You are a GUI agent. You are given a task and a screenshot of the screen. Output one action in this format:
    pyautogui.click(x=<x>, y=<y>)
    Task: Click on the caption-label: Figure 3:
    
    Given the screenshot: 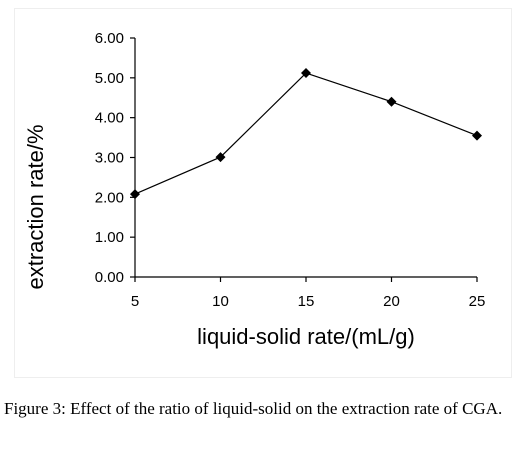 What is the action you would take?
    pyautogui.click(x=35, y=408)
    